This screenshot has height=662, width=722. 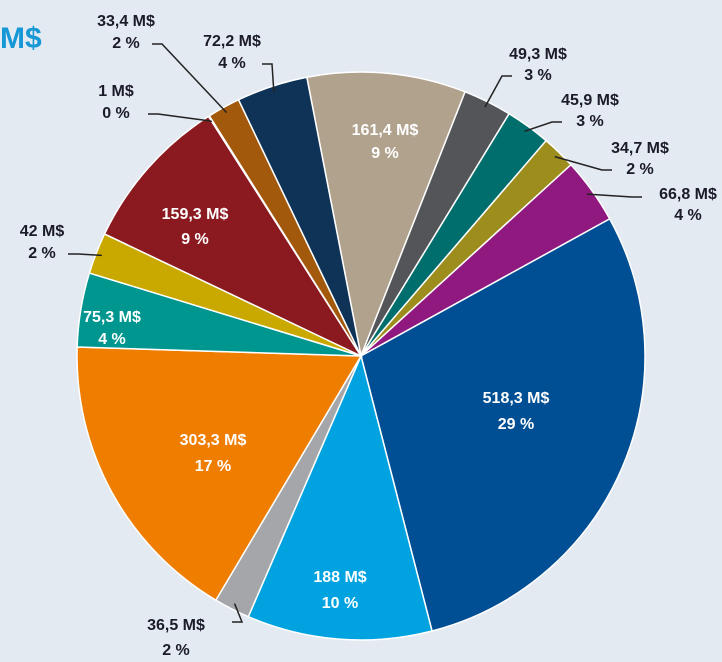 What do you see at coordinates (42, 231) in the screenshot?
I see `value-label: 42 M$` at bounding box center [42, 231].